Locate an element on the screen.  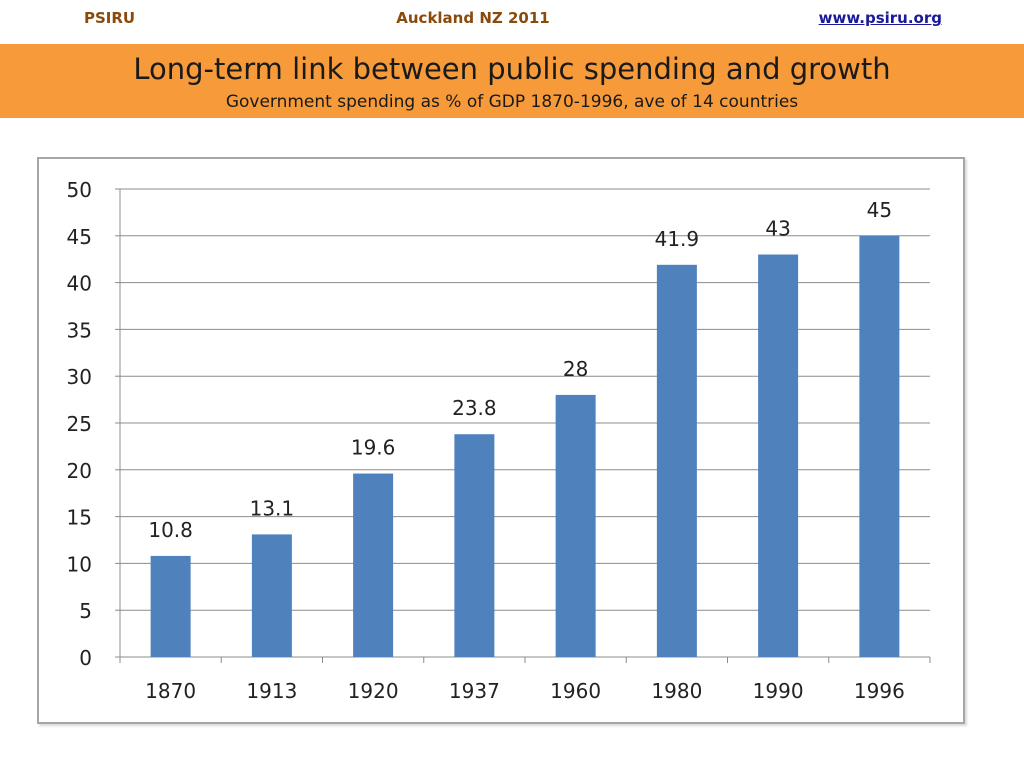
y-tick-label: 35 is located at coordinates (79, 330).